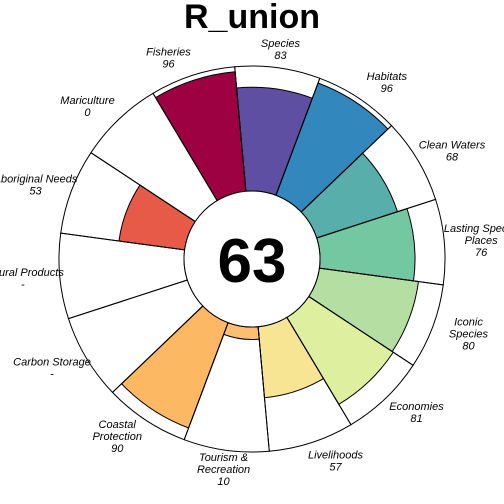 This screenshot has height=504, width=504. I want to click on petal-coastal-protection, so click(174, 367).